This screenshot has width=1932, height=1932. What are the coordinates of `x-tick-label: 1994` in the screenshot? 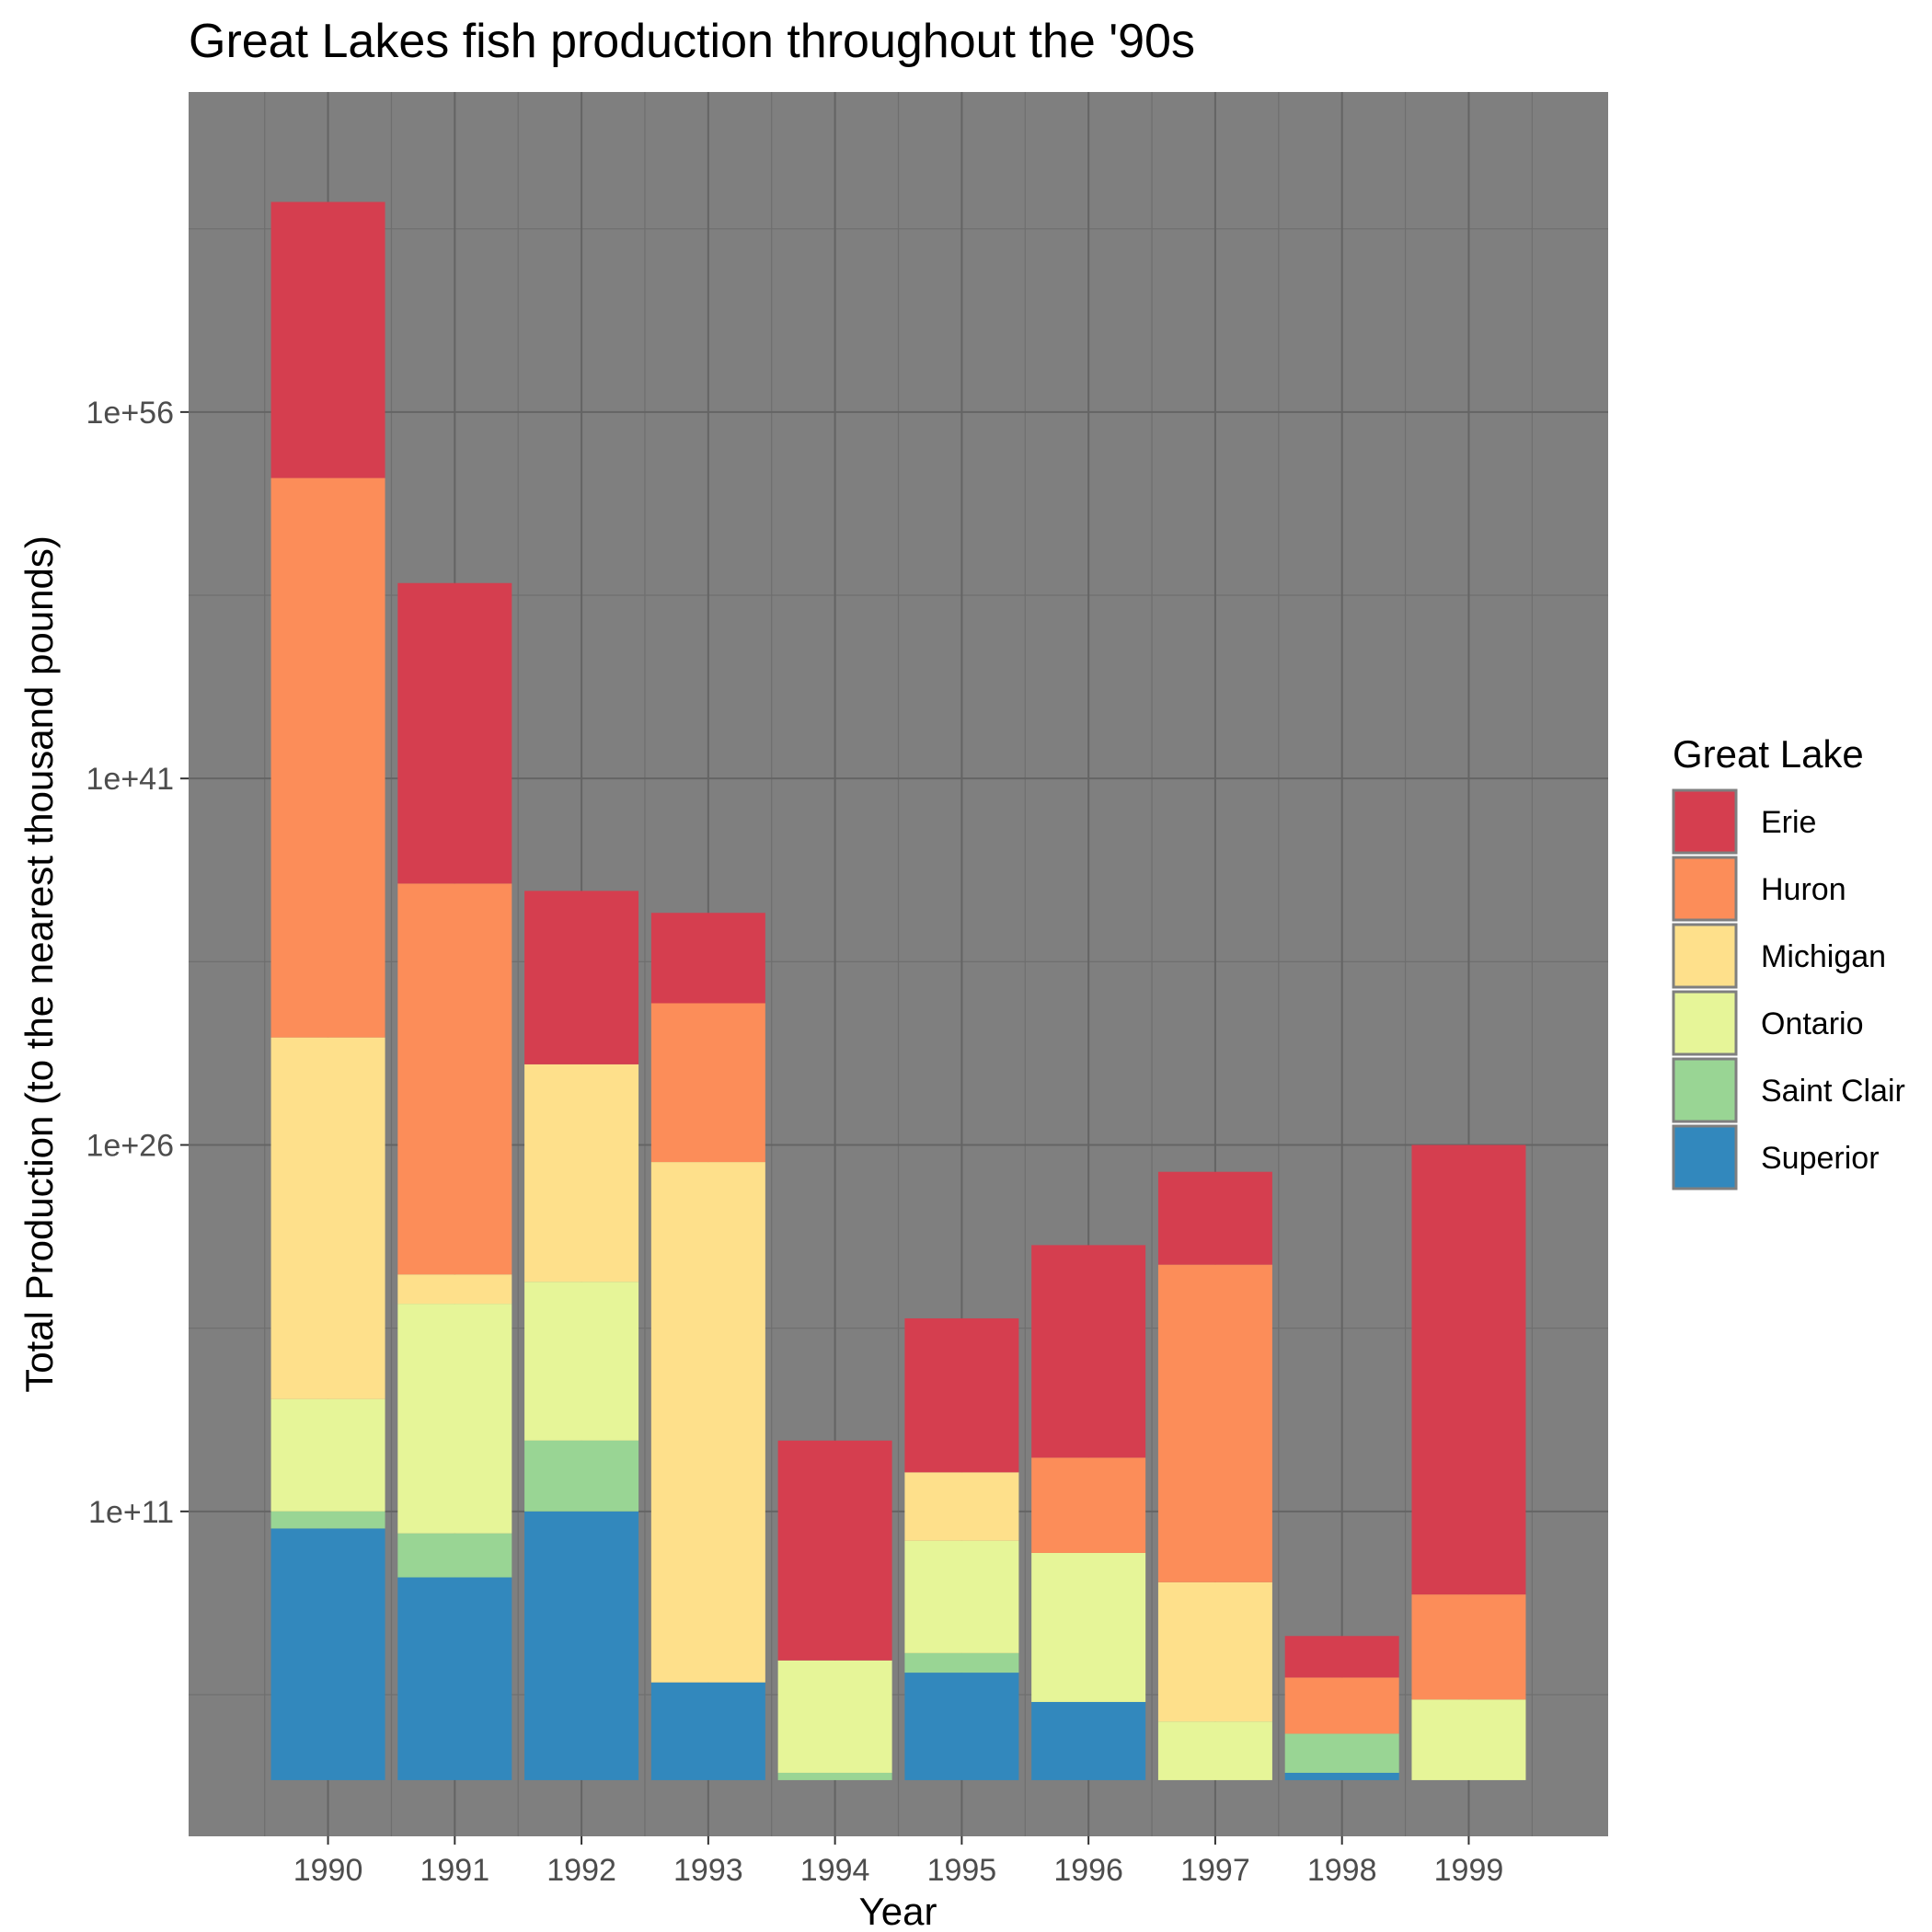 It's located at (835, 1870).